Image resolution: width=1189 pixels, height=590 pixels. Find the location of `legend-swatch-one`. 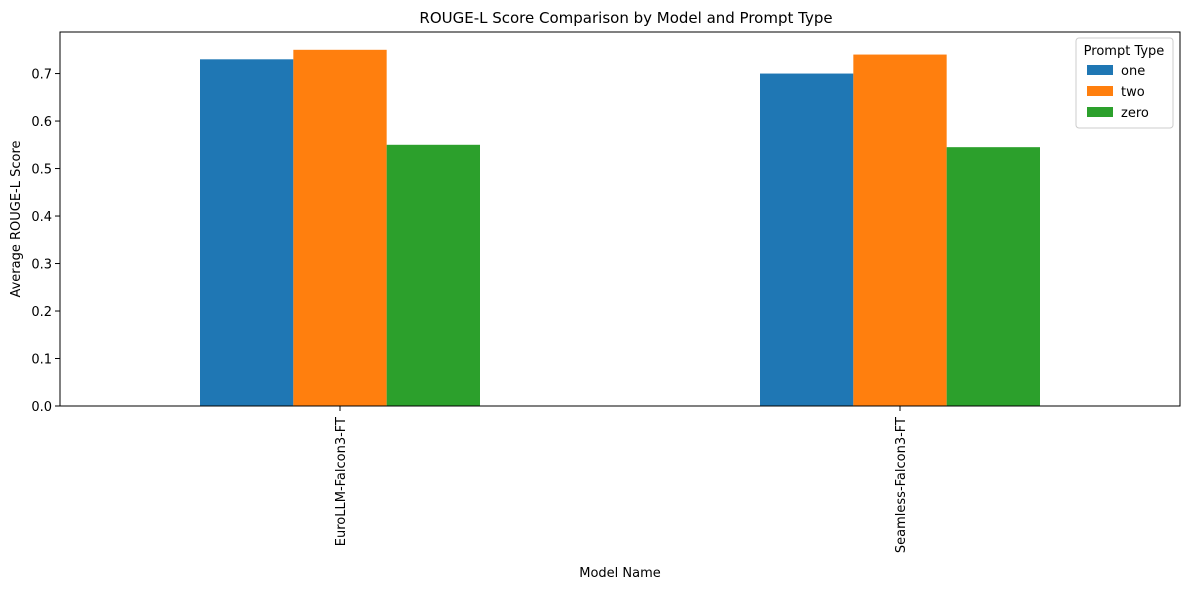

legend-swatch-one is located at coordinates (1100, 70).